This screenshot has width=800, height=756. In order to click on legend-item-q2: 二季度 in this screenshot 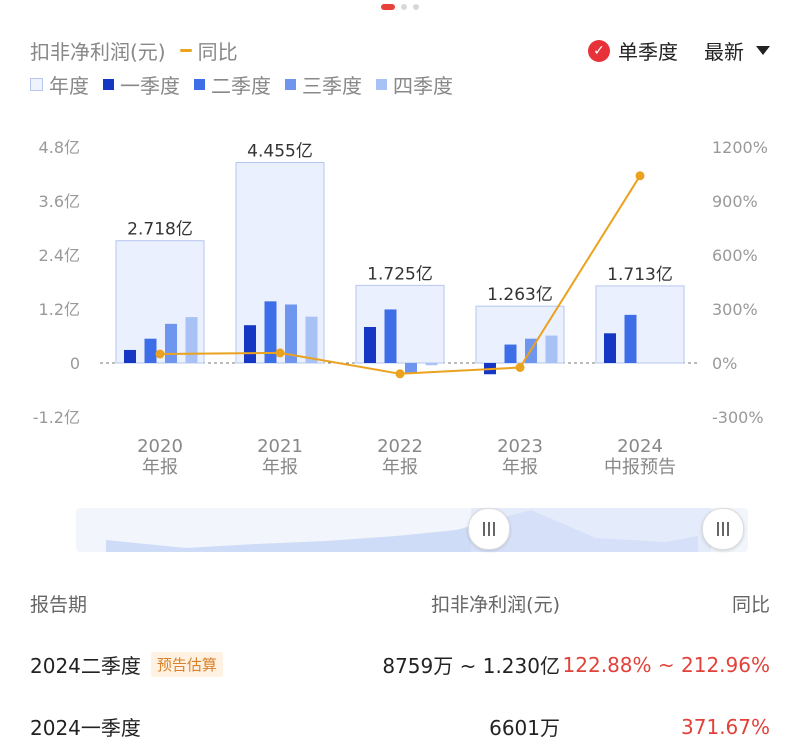, I will do `click(232, 84)`.